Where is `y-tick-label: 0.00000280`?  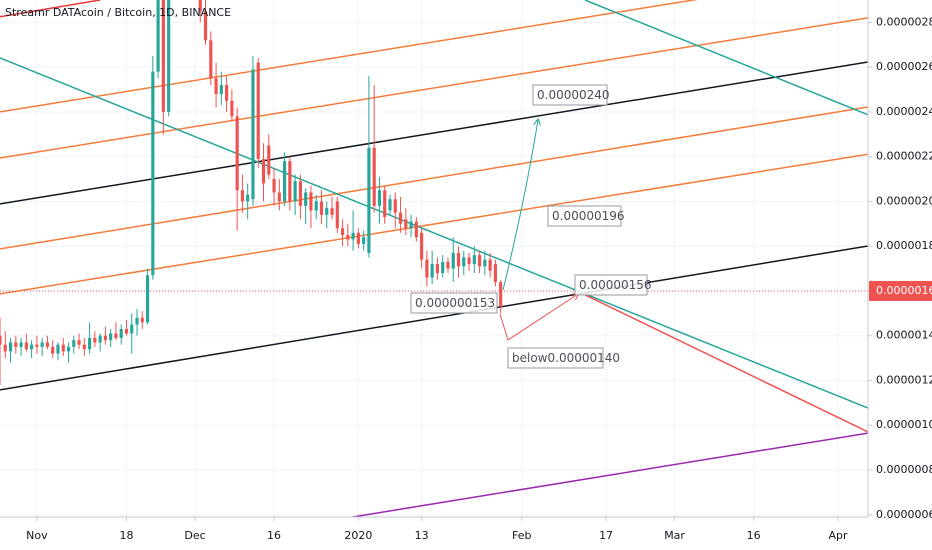
y-tick-label: 0.00000280 is located at coordinates (904, 21).